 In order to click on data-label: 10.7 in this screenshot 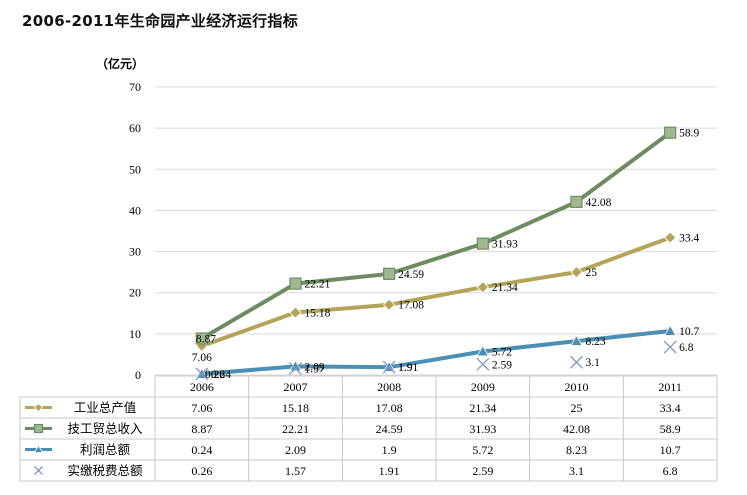, I will do `click(689, 332)`.